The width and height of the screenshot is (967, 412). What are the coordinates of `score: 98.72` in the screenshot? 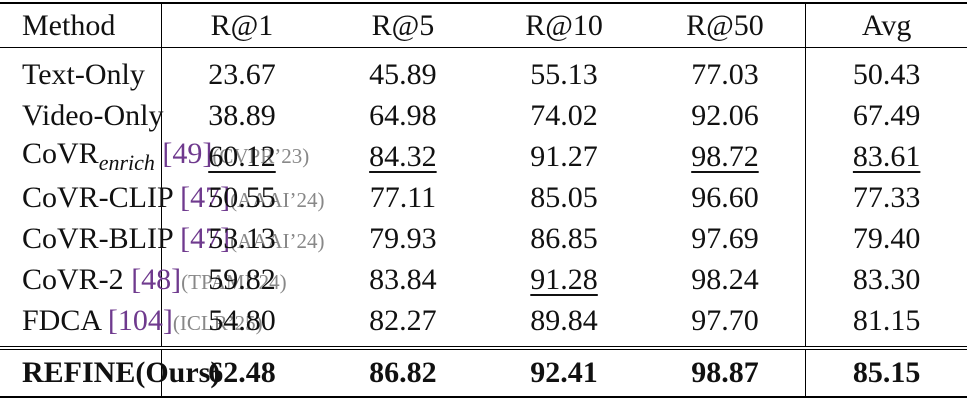 It's located at (725, 156).